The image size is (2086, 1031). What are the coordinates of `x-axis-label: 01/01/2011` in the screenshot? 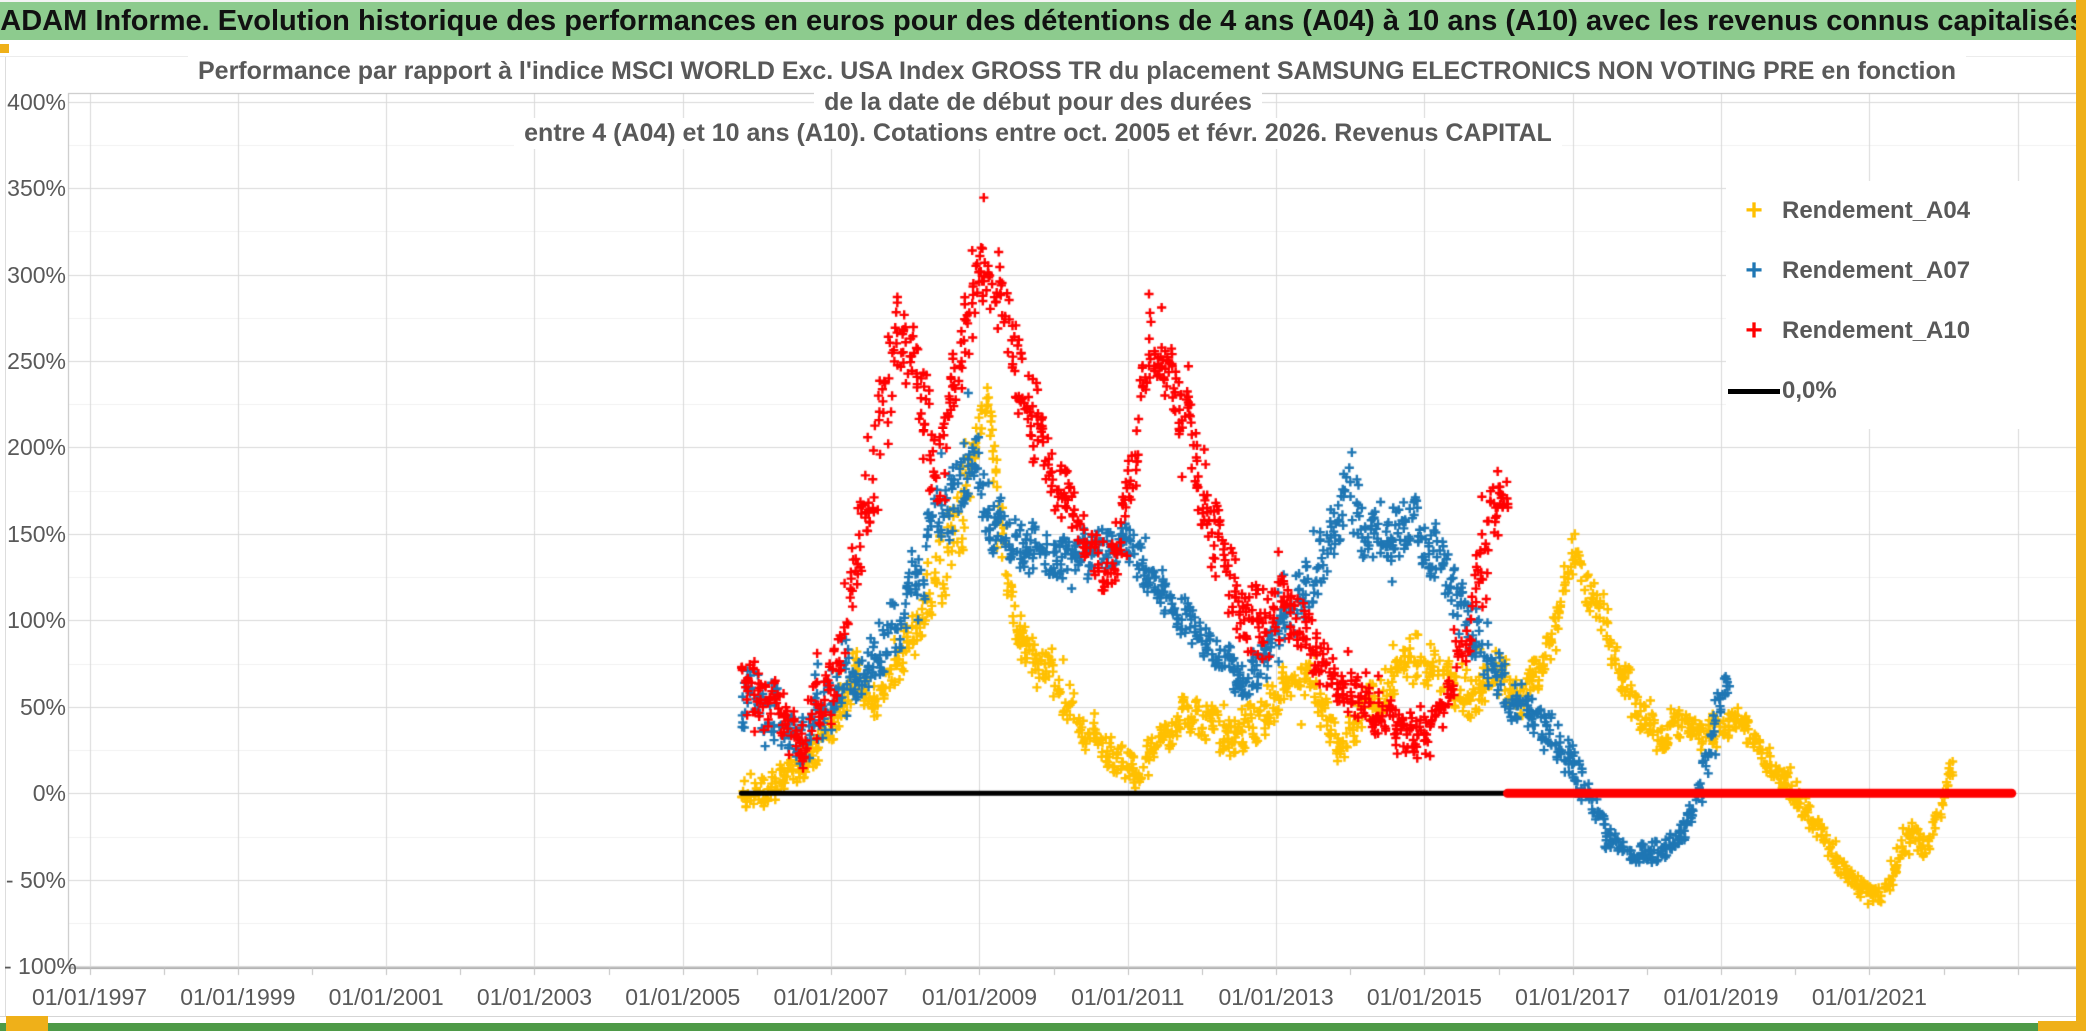 It's located at (1128, 997).